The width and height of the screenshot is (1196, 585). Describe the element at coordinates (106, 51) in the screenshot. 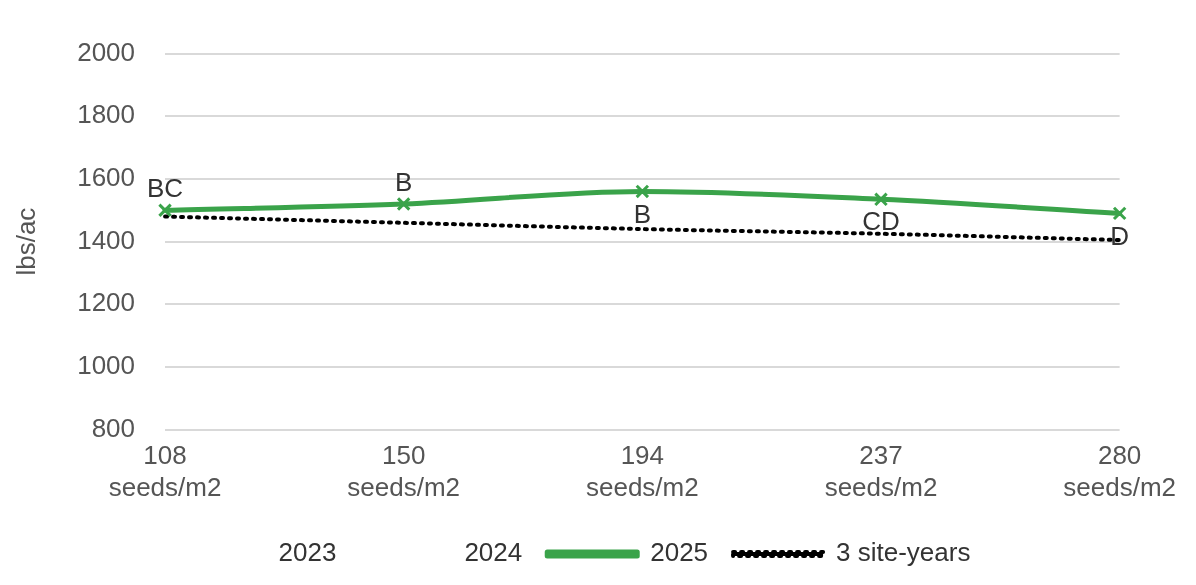

I see `y-tick-label: 2000` at that location.